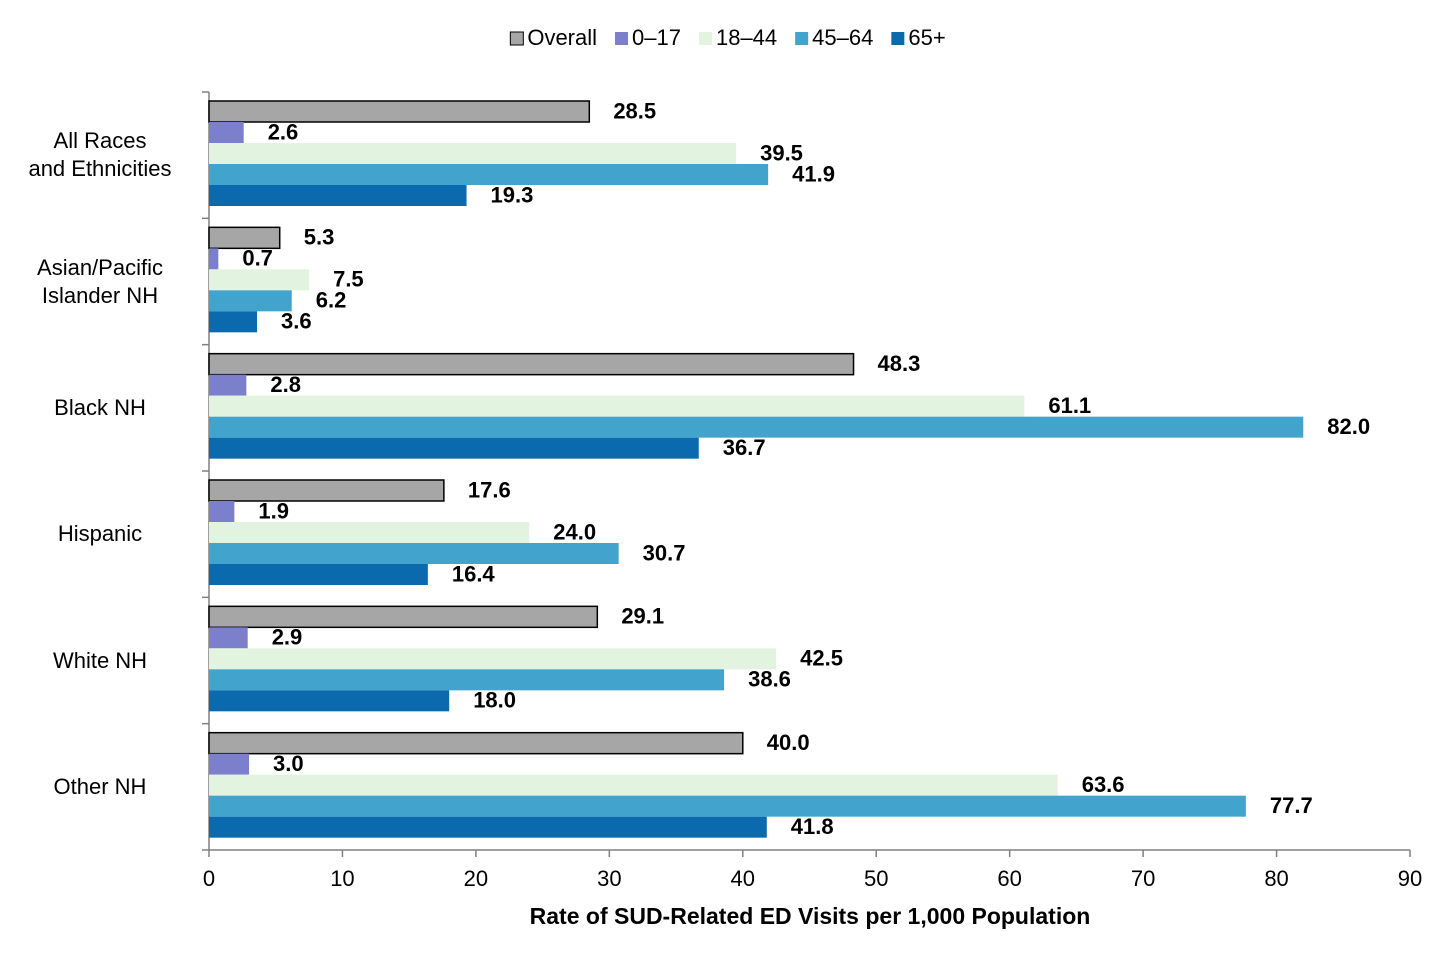  I want to click on value-label: 38.6, so click(769, 679).